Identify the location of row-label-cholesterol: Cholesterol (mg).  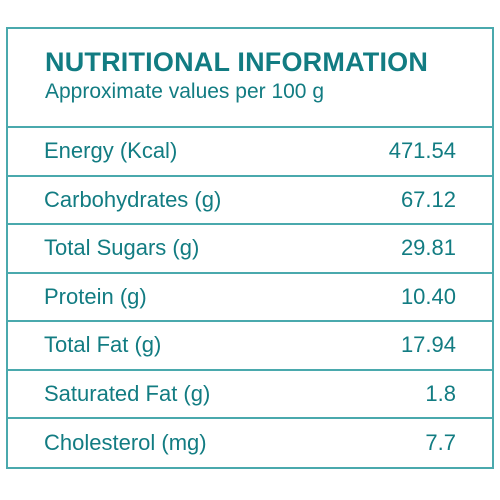
(125, 443).